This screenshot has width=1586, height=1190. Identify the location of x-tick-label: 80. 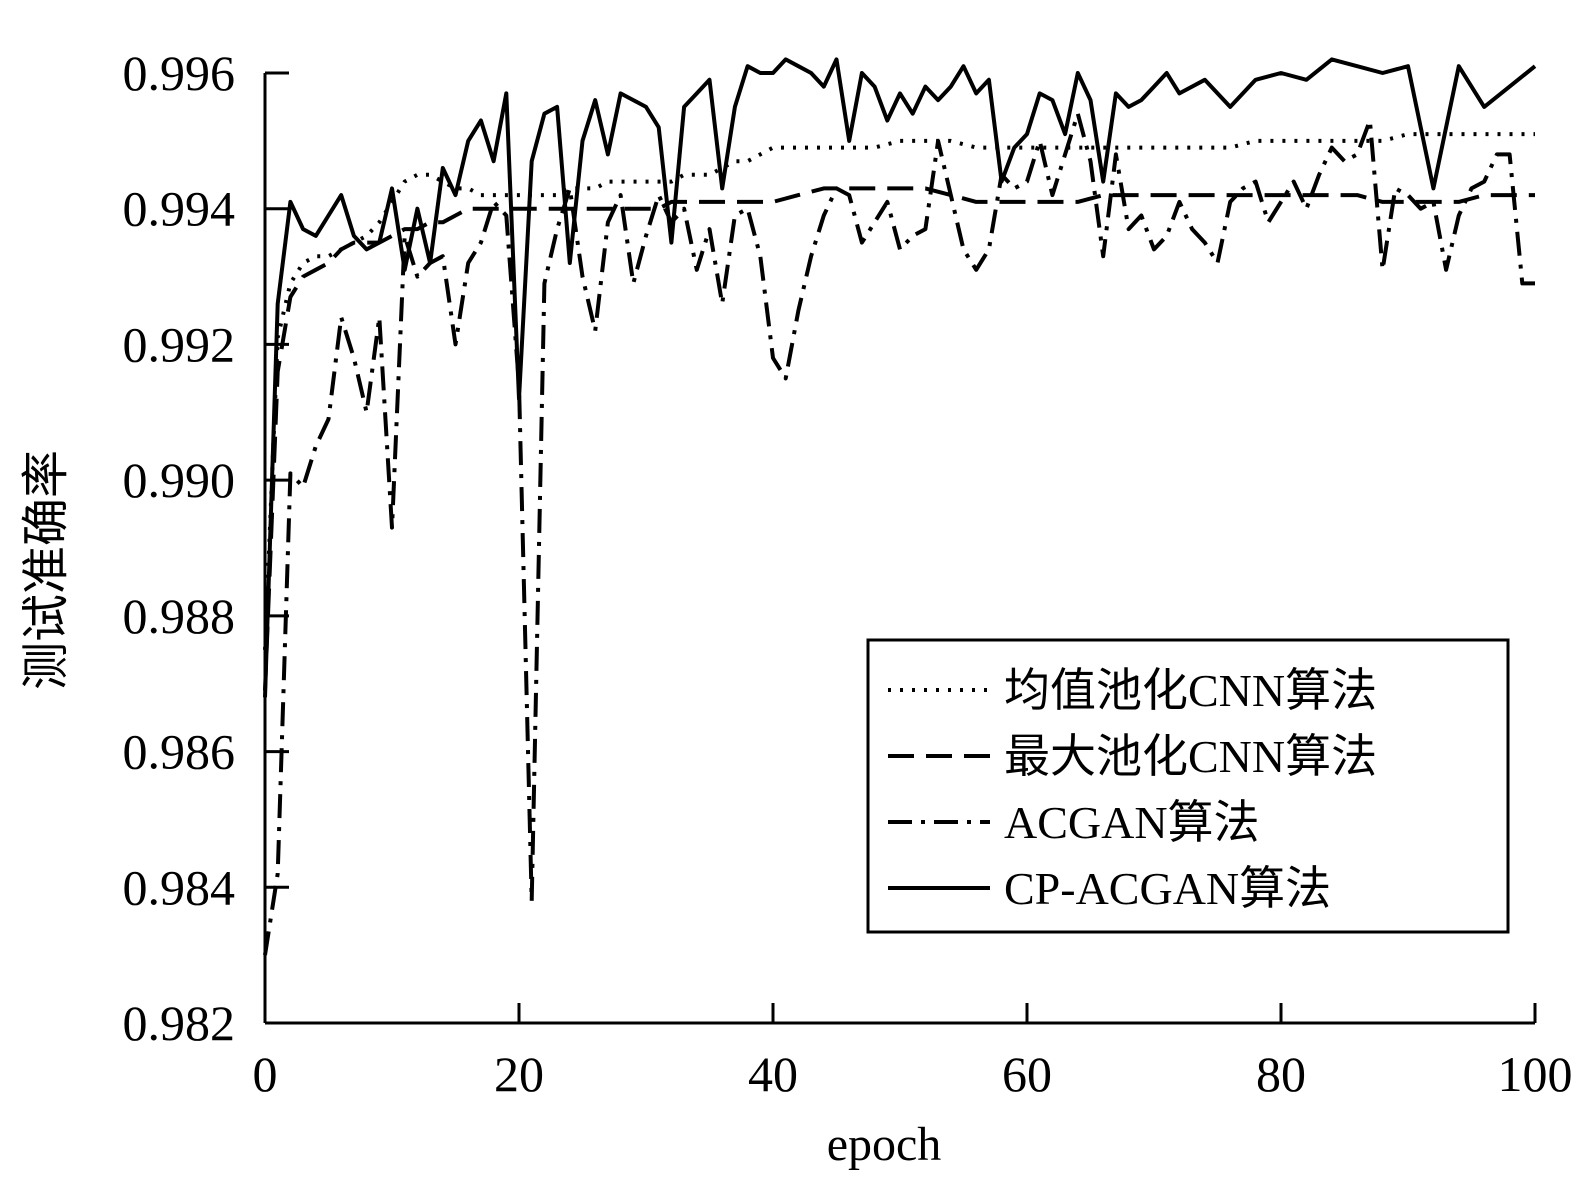
(1281, 1074).